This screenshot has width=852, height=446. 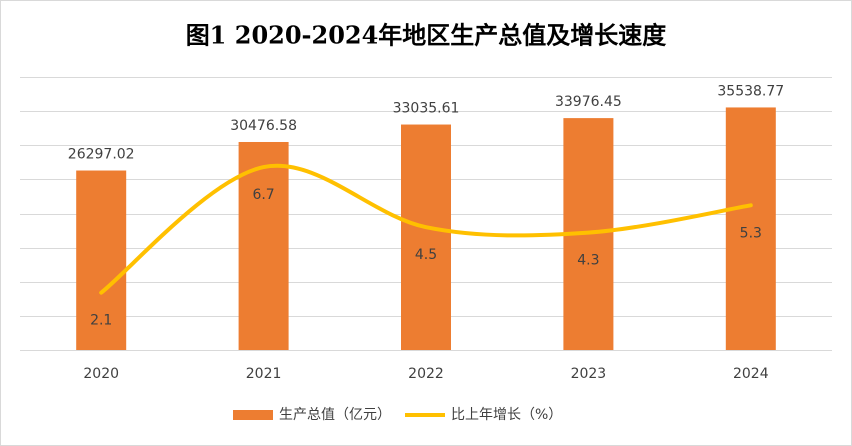 What do you see at coordinates (101, 374) in the screenshot?
I see `x-tick-label: 2020` at bounding box center [101, 374].